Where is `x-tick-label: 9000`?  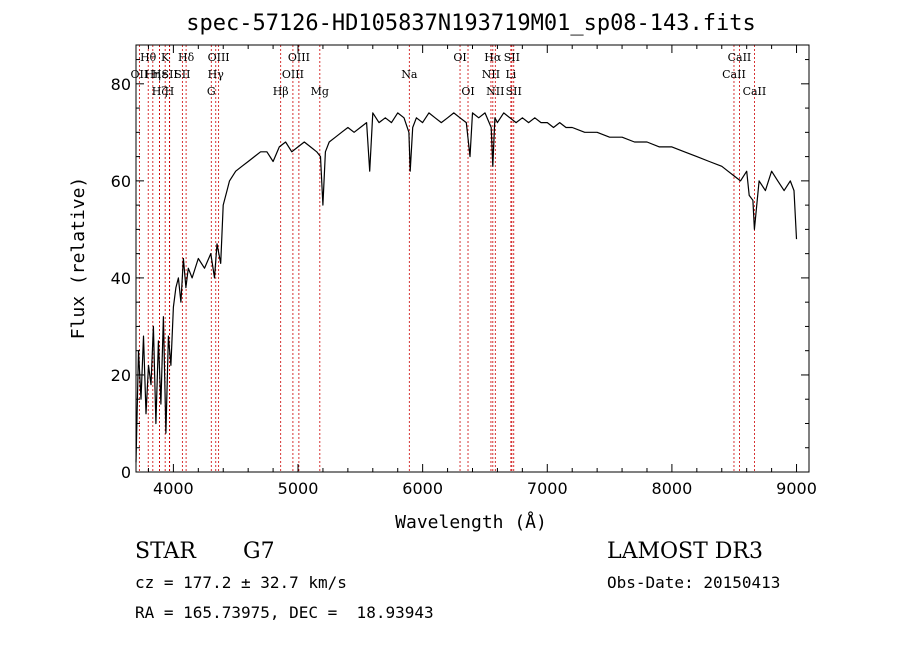 x-tick-label: 9000 is located at coordinates (796, 488).